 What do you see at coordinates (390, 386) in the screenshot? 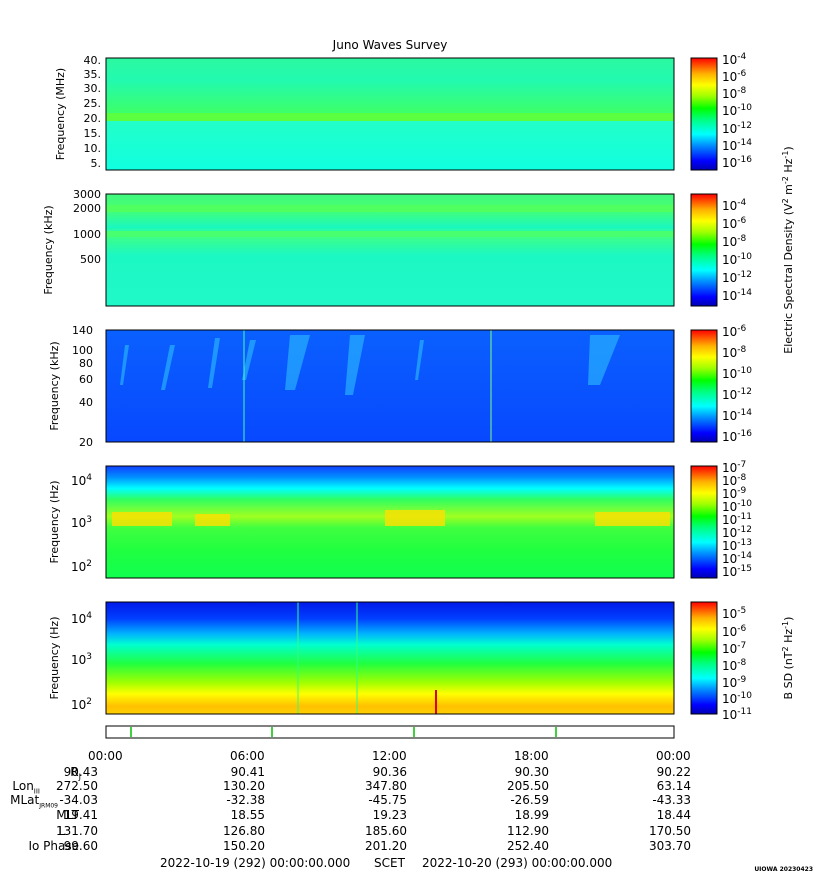
I see `panel-3-frame` at bounding box center [390, 386].